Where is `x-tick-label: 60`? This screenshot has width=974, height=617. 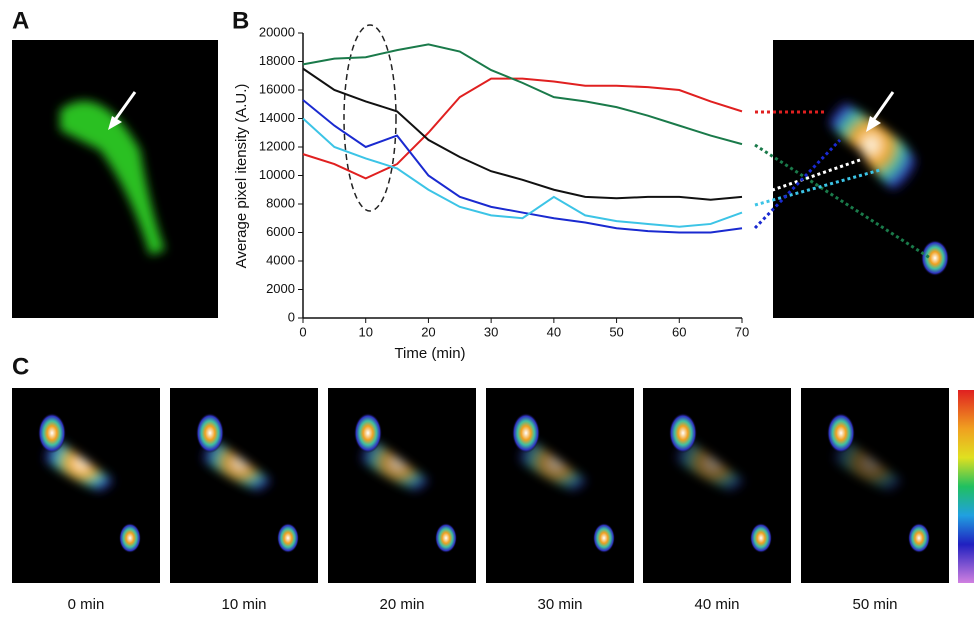
x-tick-label: 60 is located at coordinates (679, 331).